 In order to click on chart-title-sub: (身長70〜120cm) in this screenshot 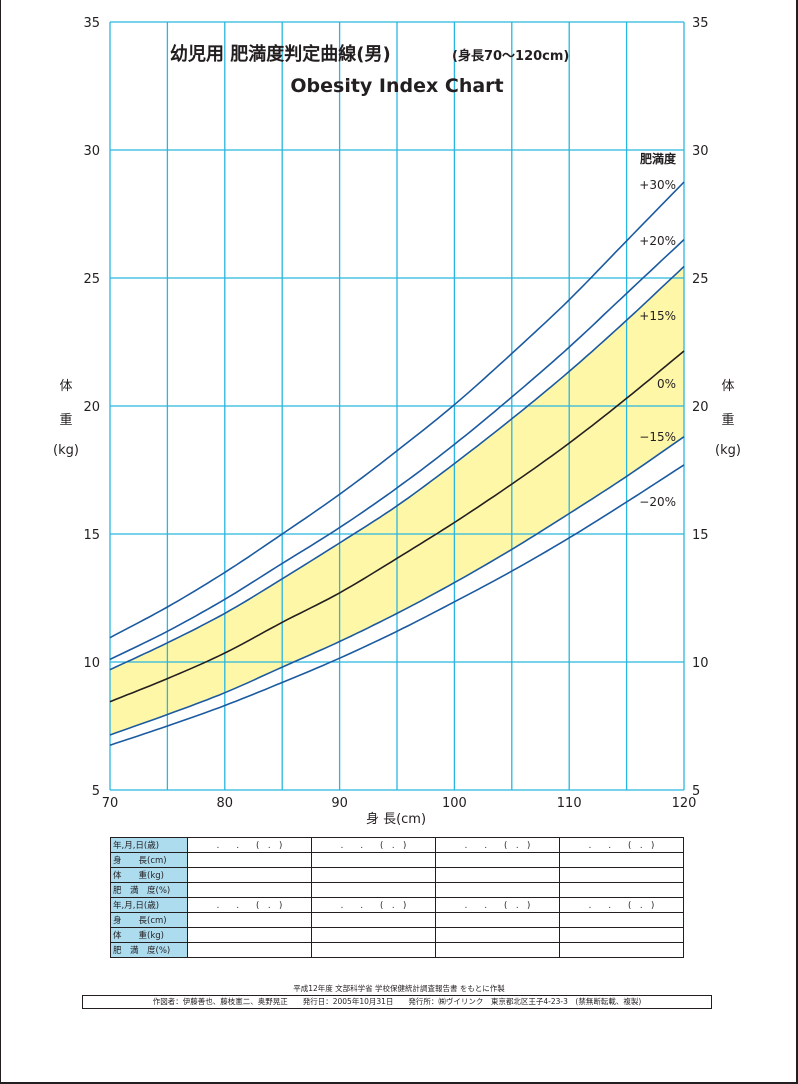, I will do `click(510, 56)`.